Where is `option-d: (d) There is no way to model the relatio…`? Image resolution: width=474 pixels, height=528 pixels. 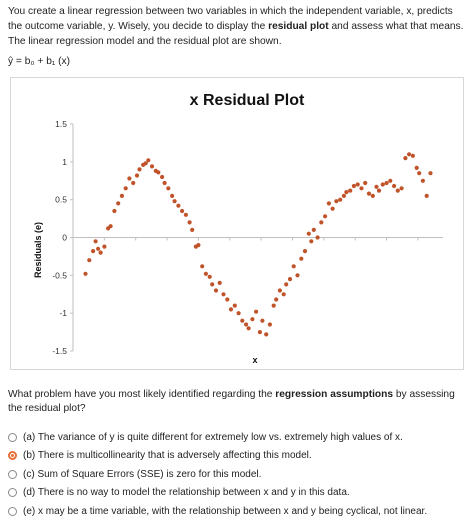 option-d: (d) There is no way to model the relatio… is located at coordinates (238, 493).